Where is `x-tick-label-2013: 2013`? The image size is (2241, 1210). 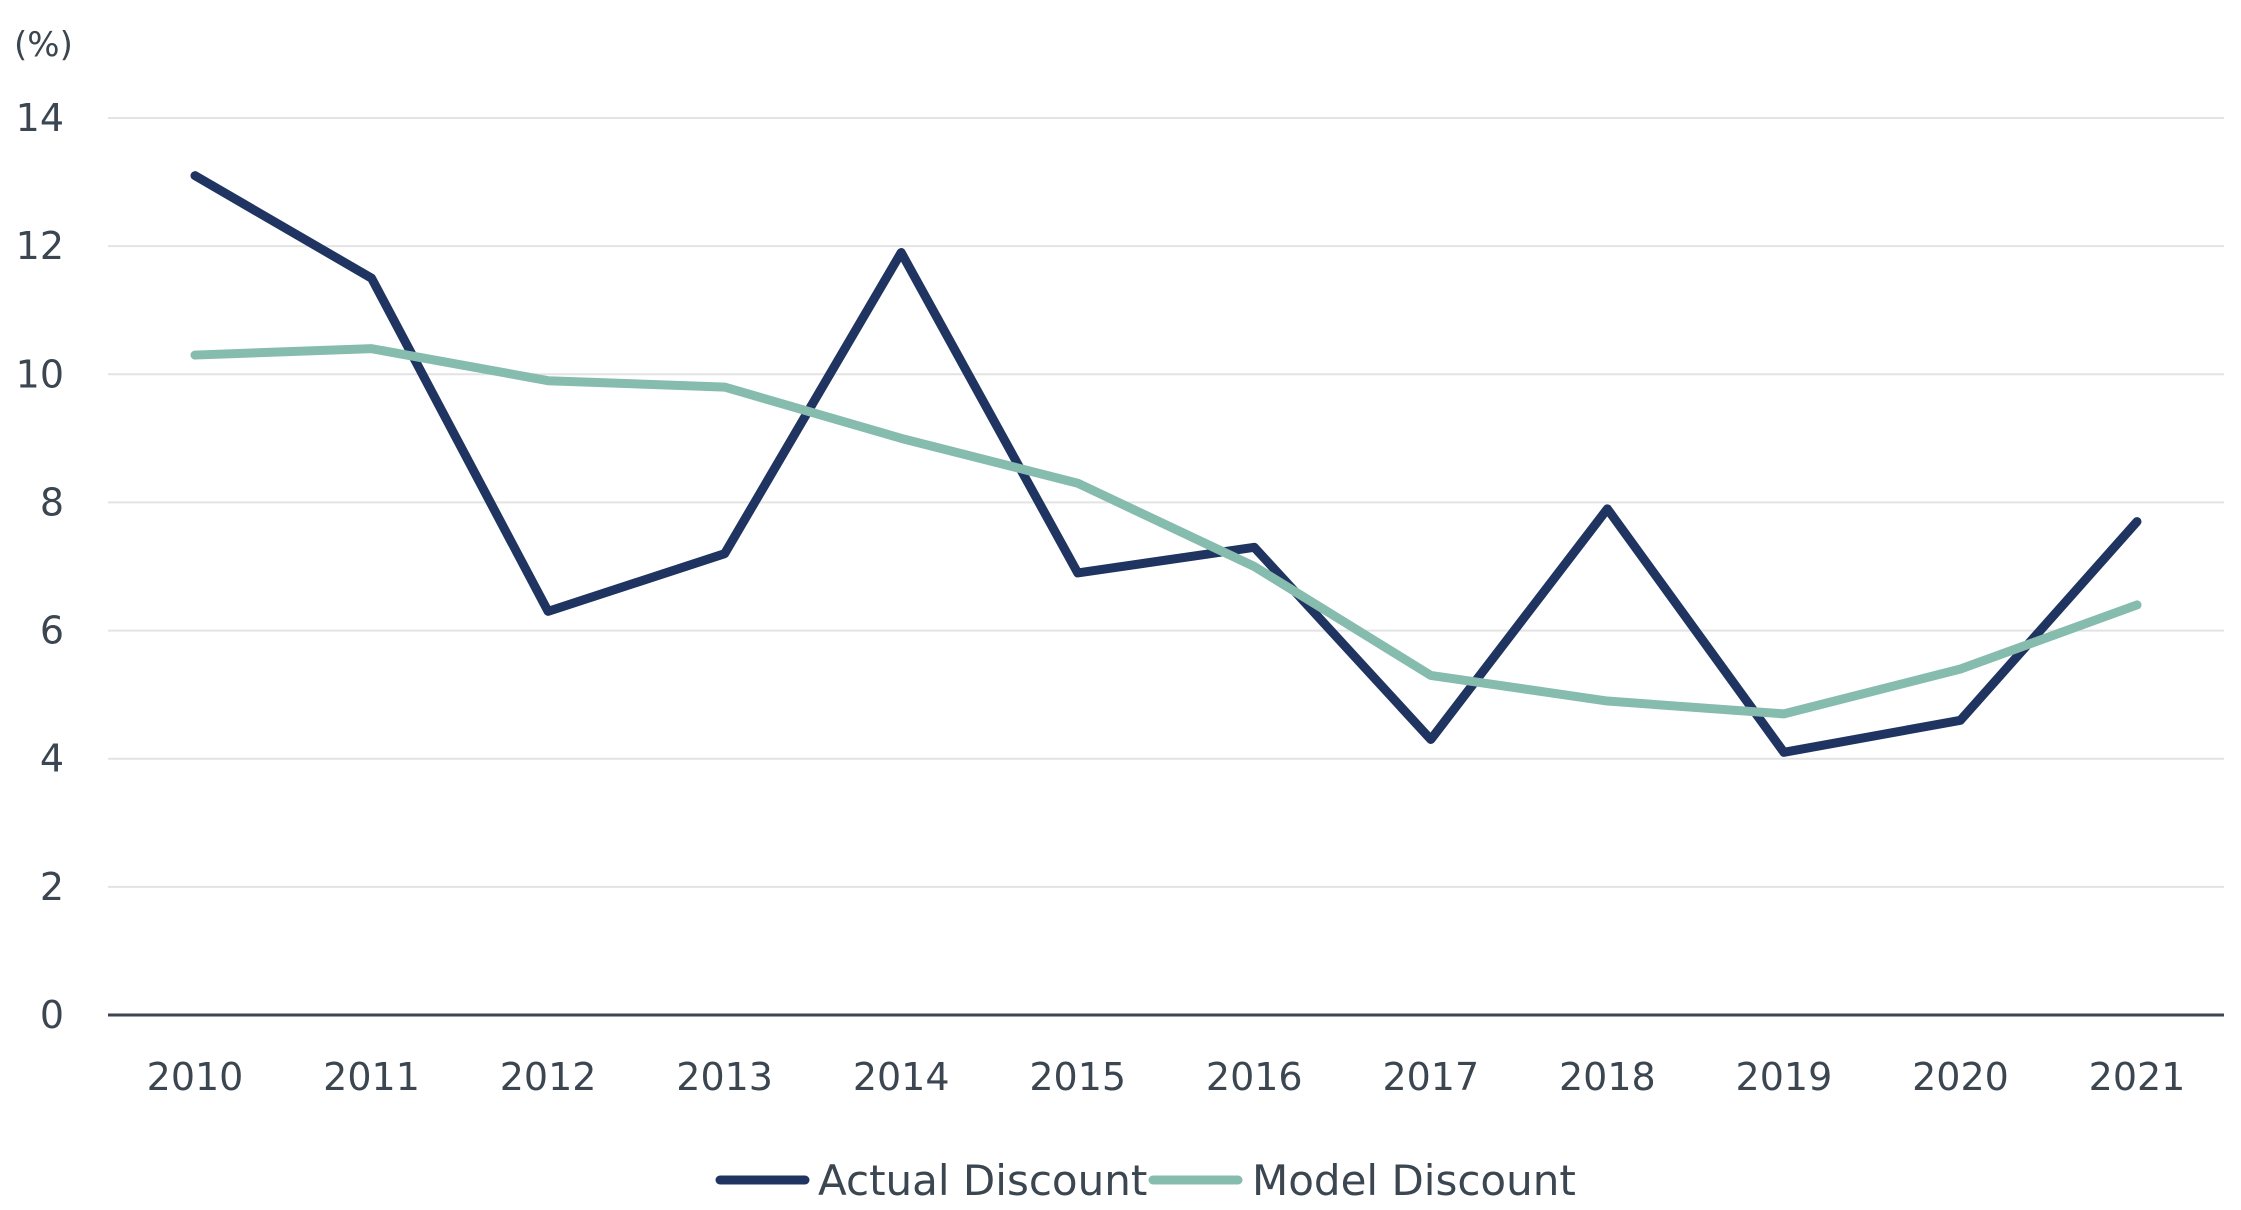 x-tick-label-2013: 2013 is located at coordinates (724, 1077).